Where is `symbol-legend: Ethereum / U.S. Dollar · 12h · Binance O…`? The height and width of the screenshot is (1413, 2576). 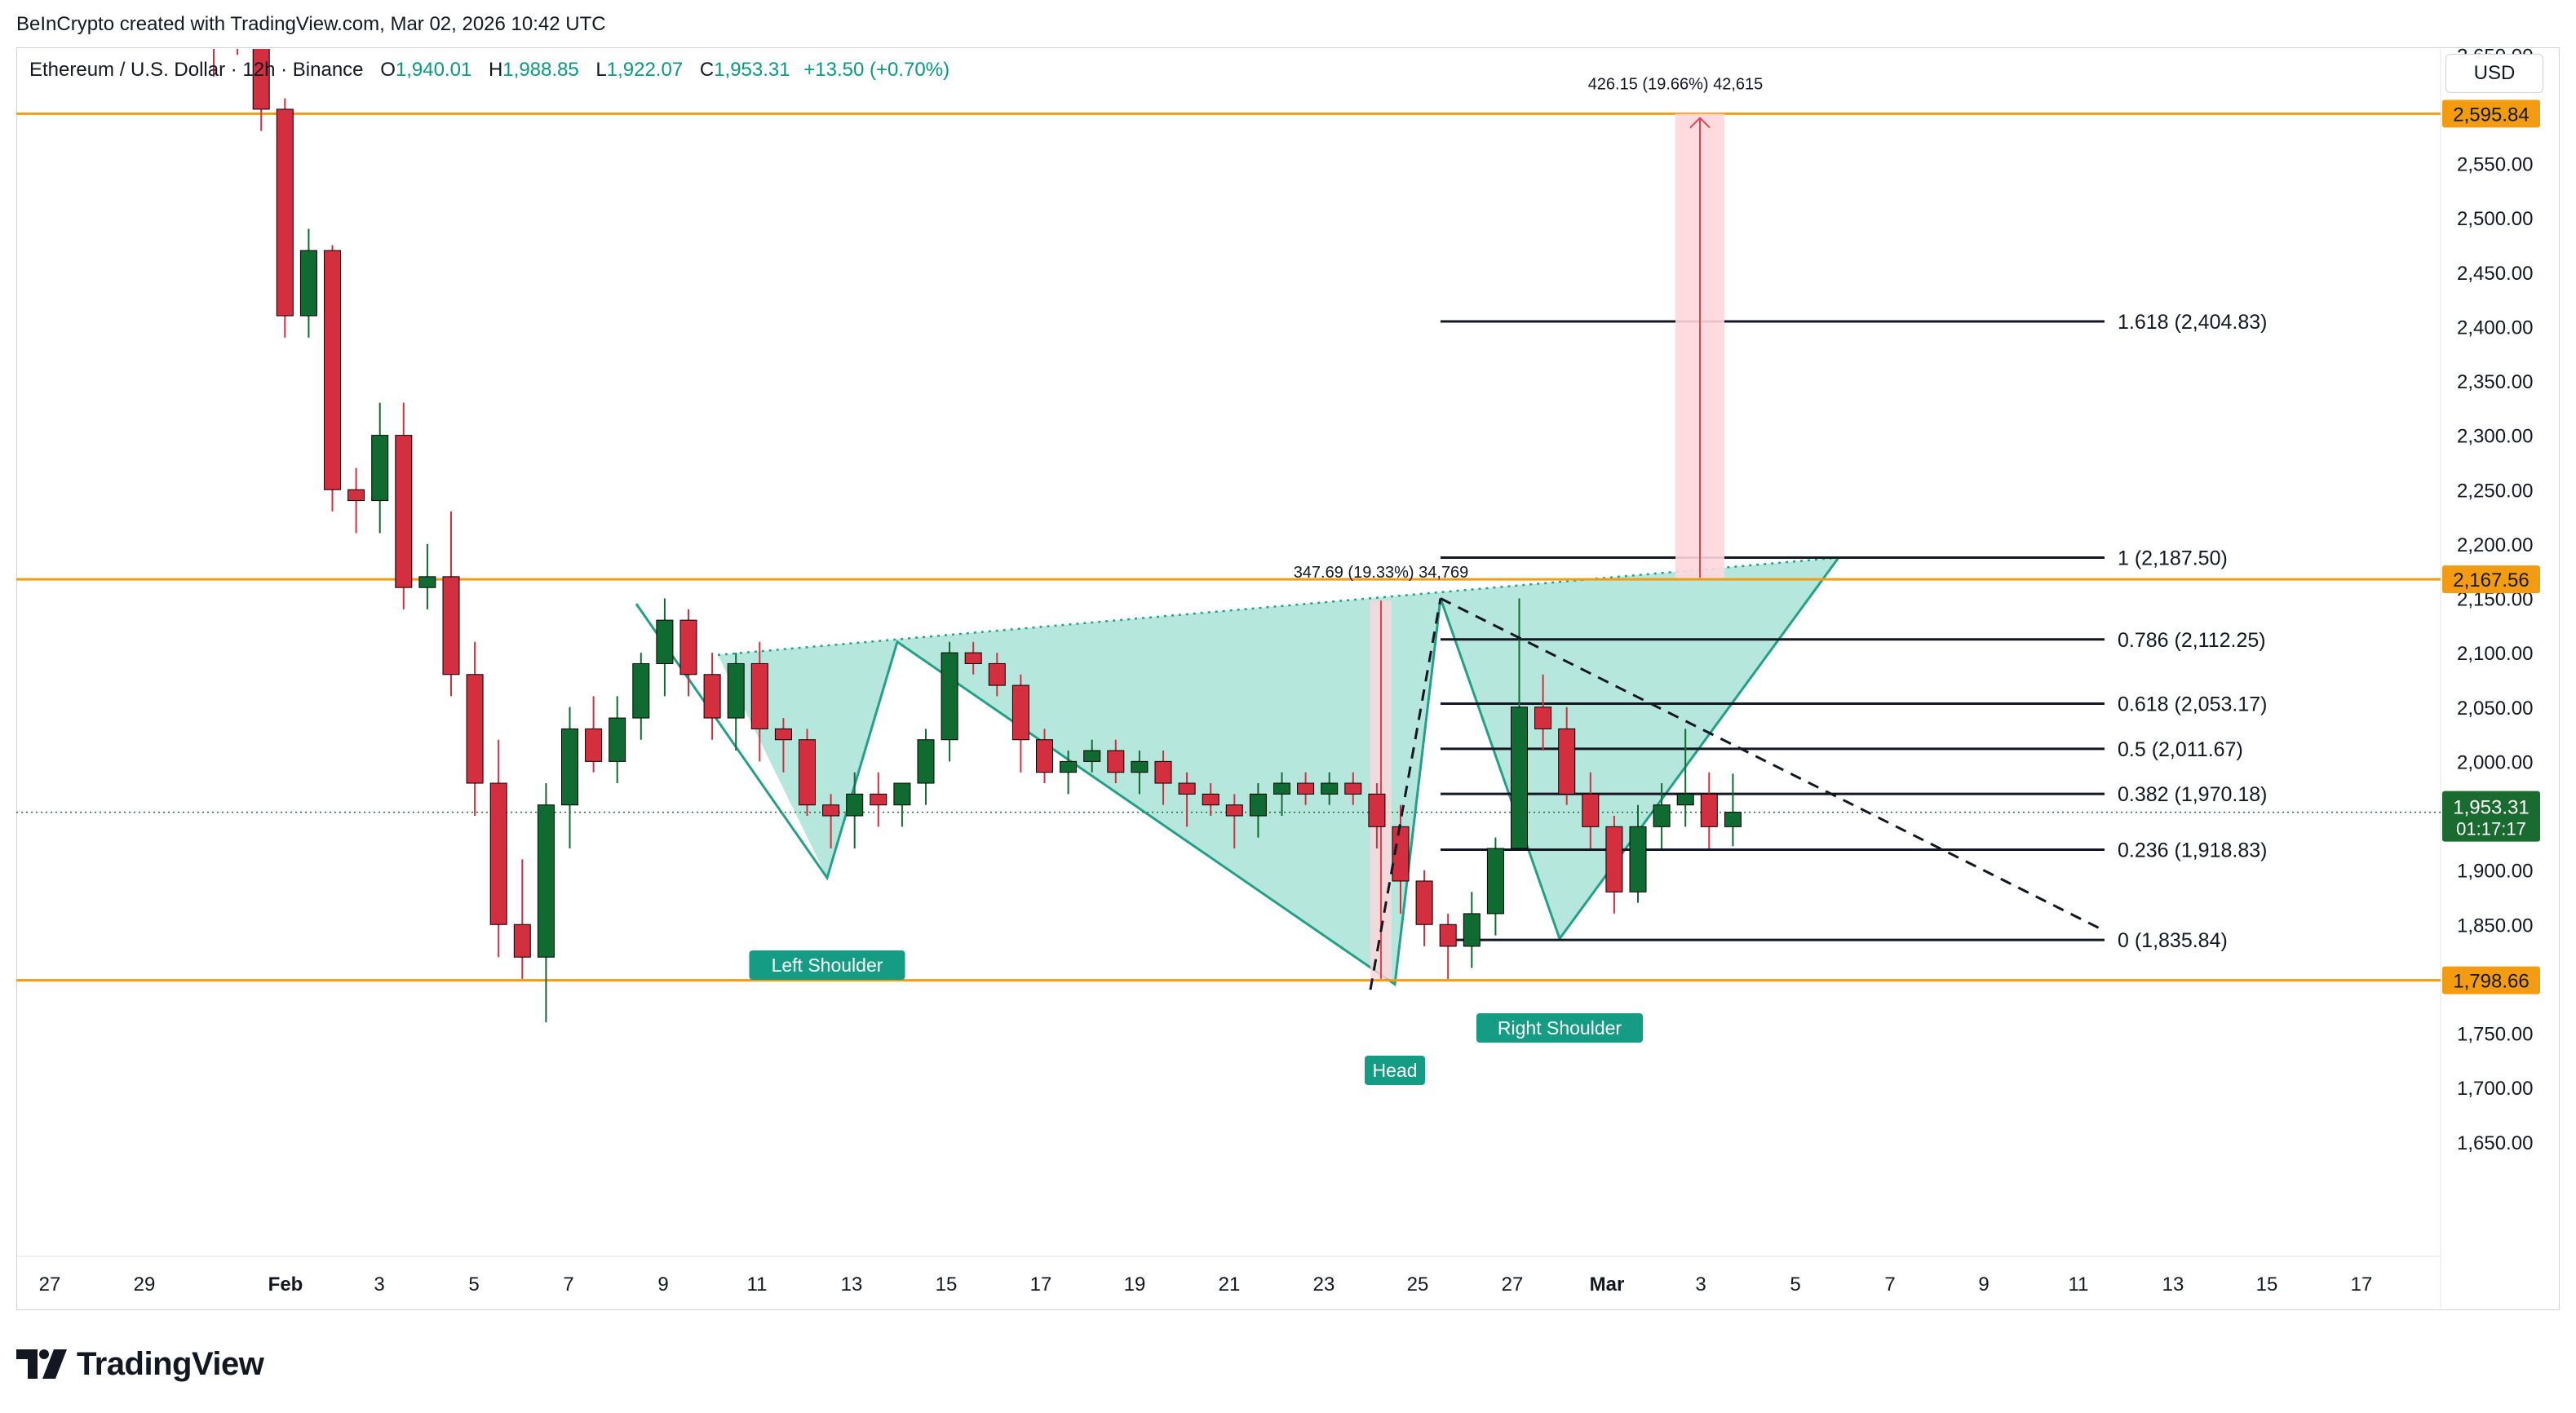 symbol-legend: Ethereum / U.S. Dollar · 12h · Binance O… is located at coordinates (489, 70).